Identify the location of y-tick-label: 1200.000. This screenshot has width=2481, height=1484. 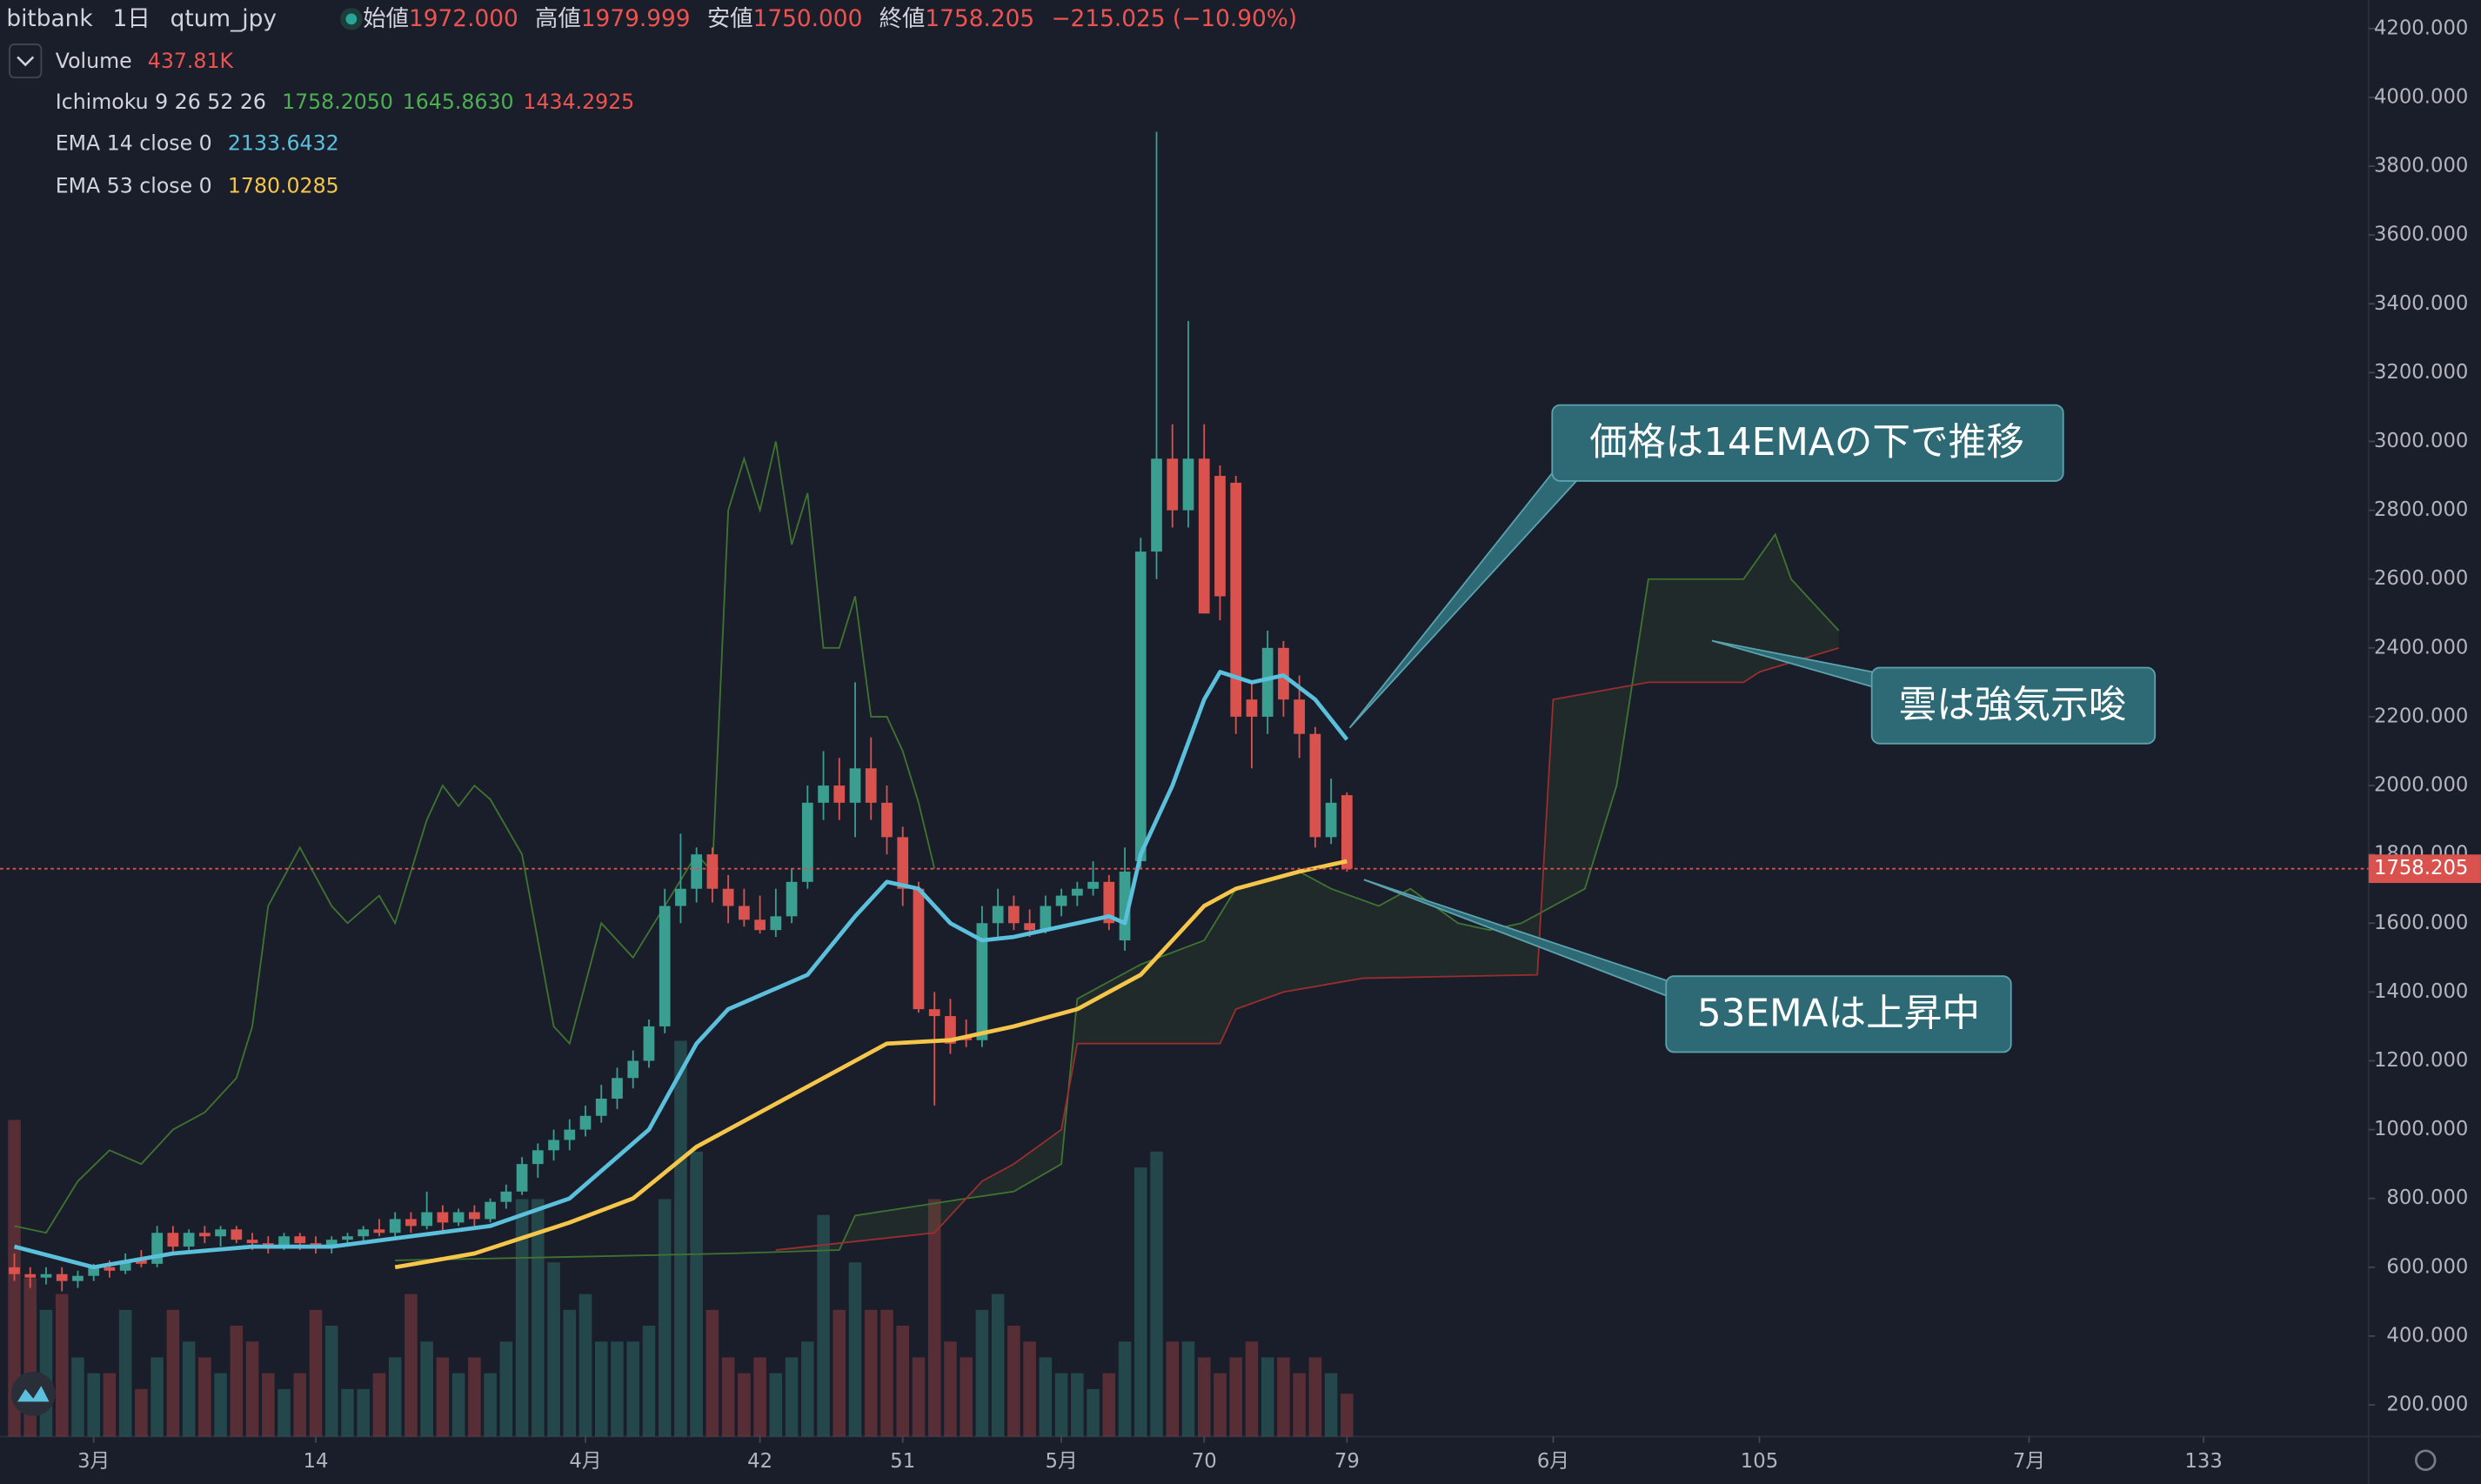
(2421, 1060).